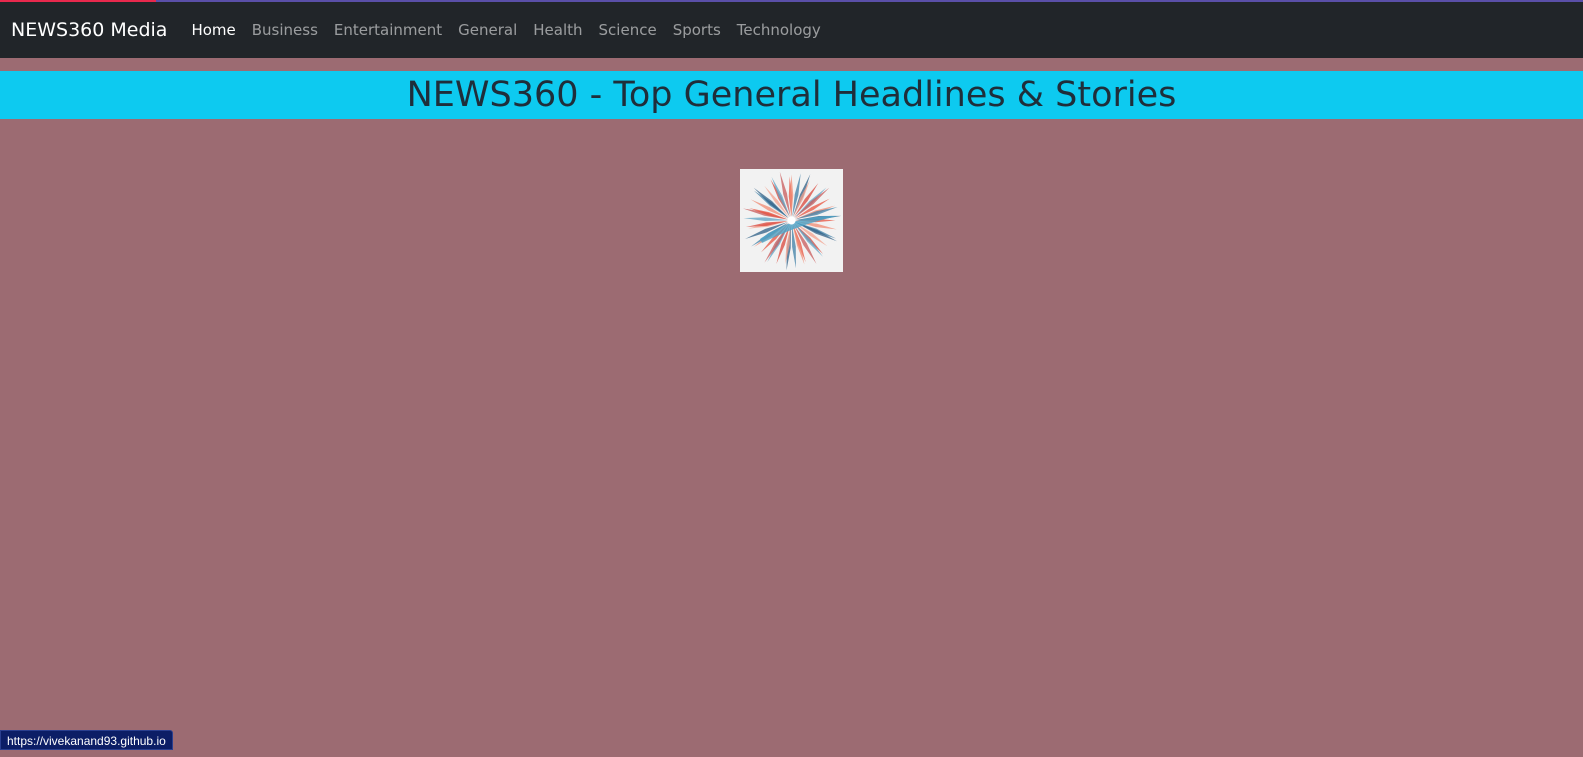 The height and width of the screenshot is (757, 1583). What do you see at coordinates (778, 30) in the screenshot?
I see `nav-link-technology: Technology` at bounding box center [778, 30].